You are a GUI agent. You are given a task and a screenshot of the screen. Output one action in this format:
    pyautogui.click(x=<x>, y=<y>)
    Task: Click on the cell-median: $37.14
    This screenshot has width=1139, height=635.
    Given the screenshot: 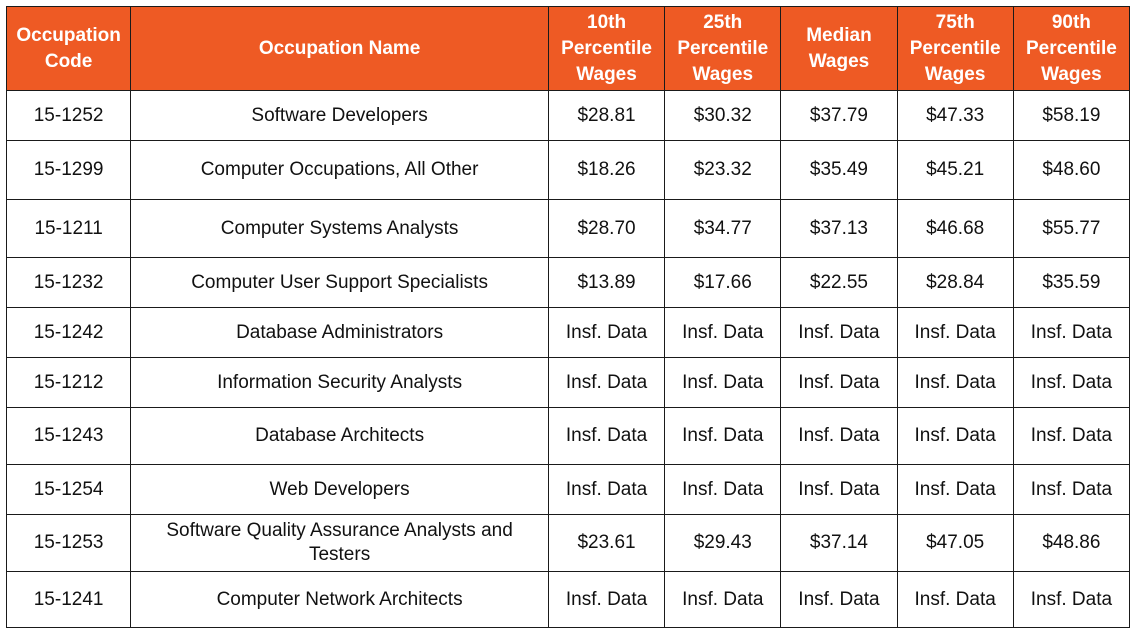 What is the action you would take?
    pyautogui.click(x=839, y=543)
    